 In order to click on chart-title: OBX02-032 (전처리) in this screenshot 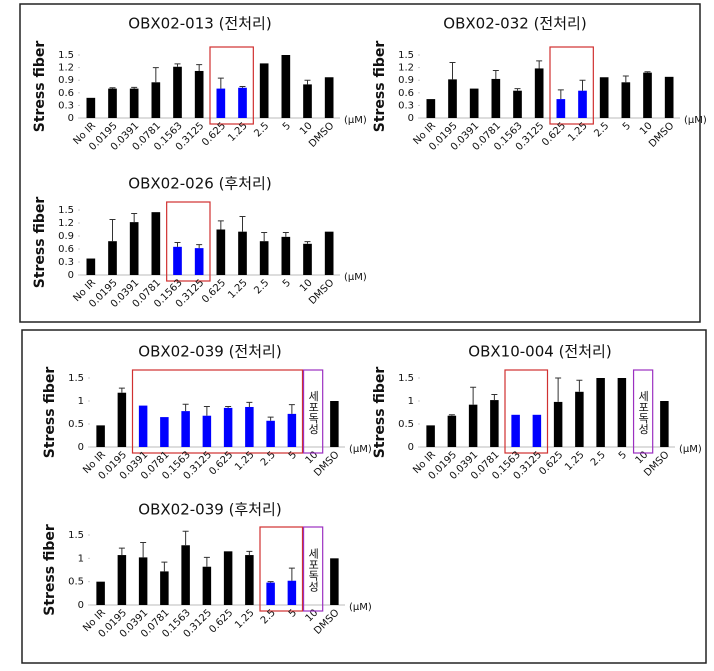, I will do `click(514, 24)`.